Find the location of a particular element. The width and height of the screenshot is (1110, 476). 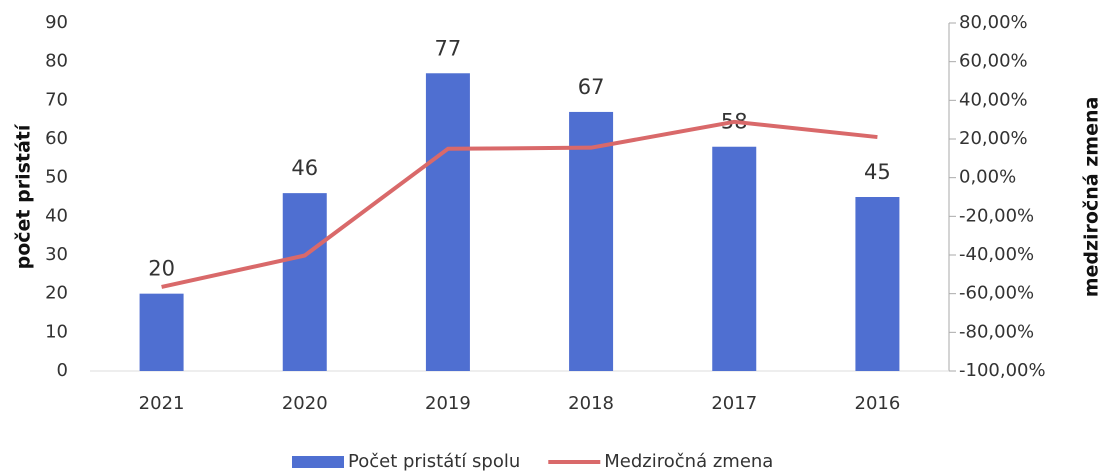

y-tick-label: 40 is located at coordinates (56, 215).